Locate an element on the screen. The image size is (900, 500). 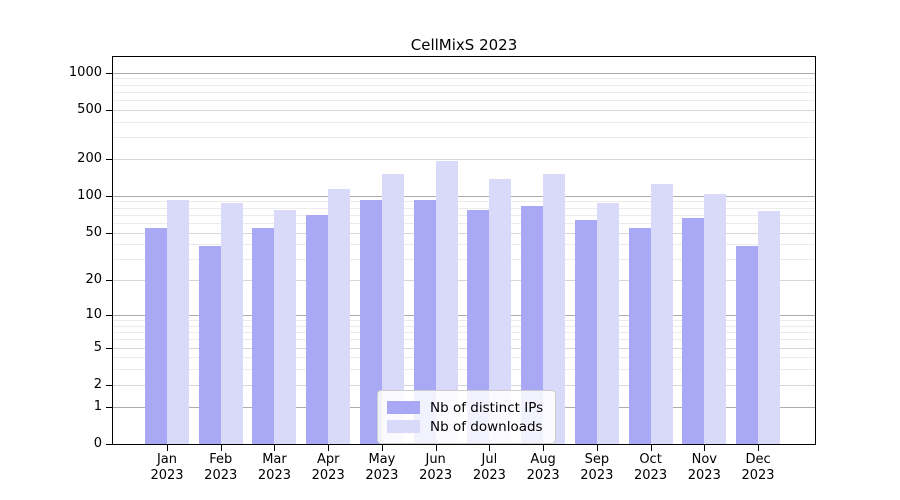
x-tick-label: Jul 2023 is located at coordinates (489, 467).